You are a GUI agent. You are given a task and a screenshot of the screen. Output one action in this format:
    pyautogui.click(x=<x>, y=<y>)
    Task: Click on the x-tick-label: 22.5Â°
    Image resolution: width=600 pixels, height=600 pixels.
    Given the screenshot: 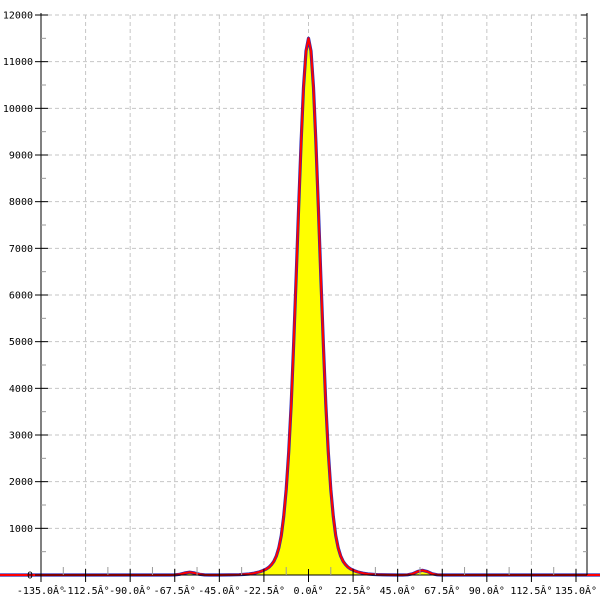 What is the action you would take?
    pyautogui.click(x=353, y=590)
    